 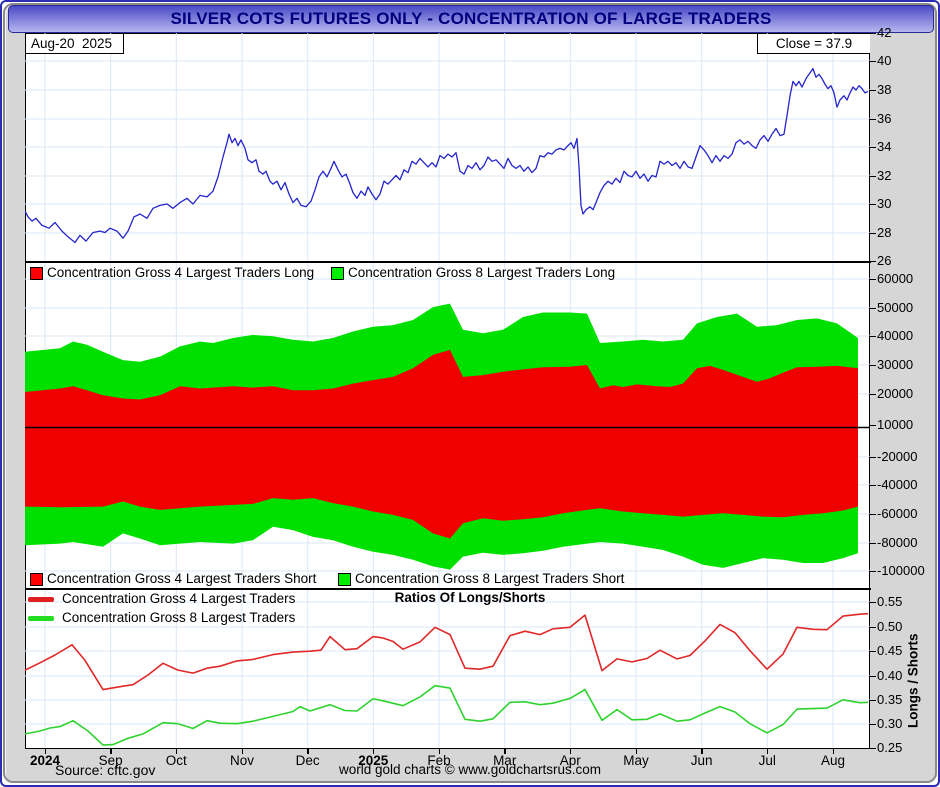 What do you see at coordinates (895, 307) in the screenshot?
I see `y-tick-label: 50000` at bounding box center [895, 307].